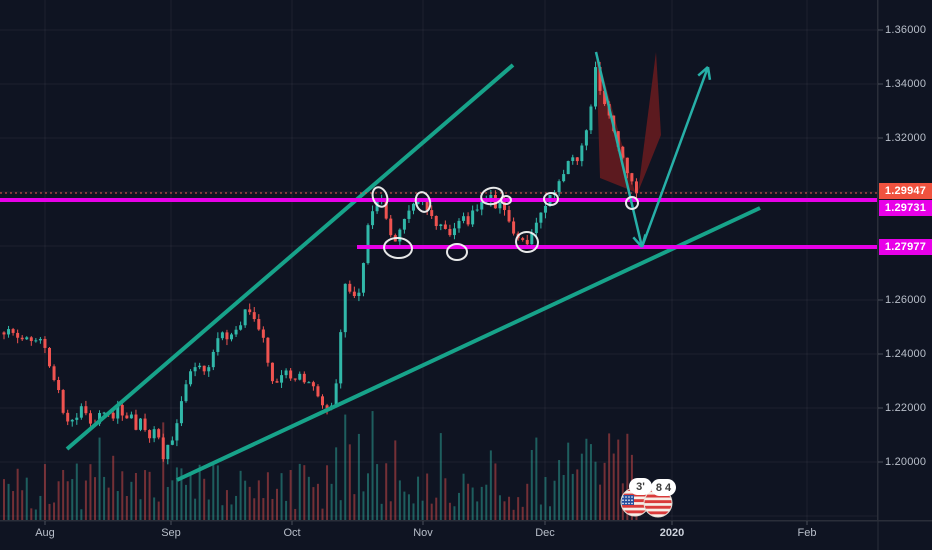  I want to click on flag-sticker: 3' 8 4, so click(648, 498).